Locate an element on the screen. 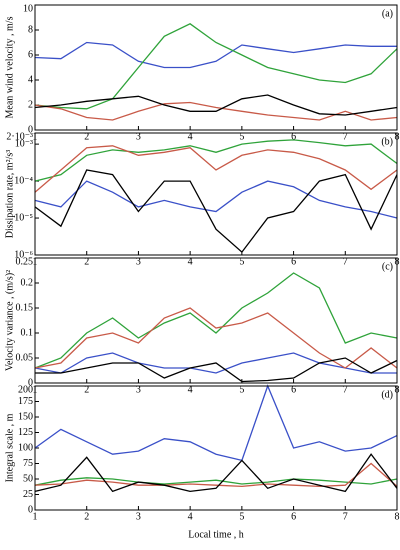 Image resolution: width=400 pixels, height=550 pixels. y-tick-label: 10⁻³ is located at coordinates (24, 143).